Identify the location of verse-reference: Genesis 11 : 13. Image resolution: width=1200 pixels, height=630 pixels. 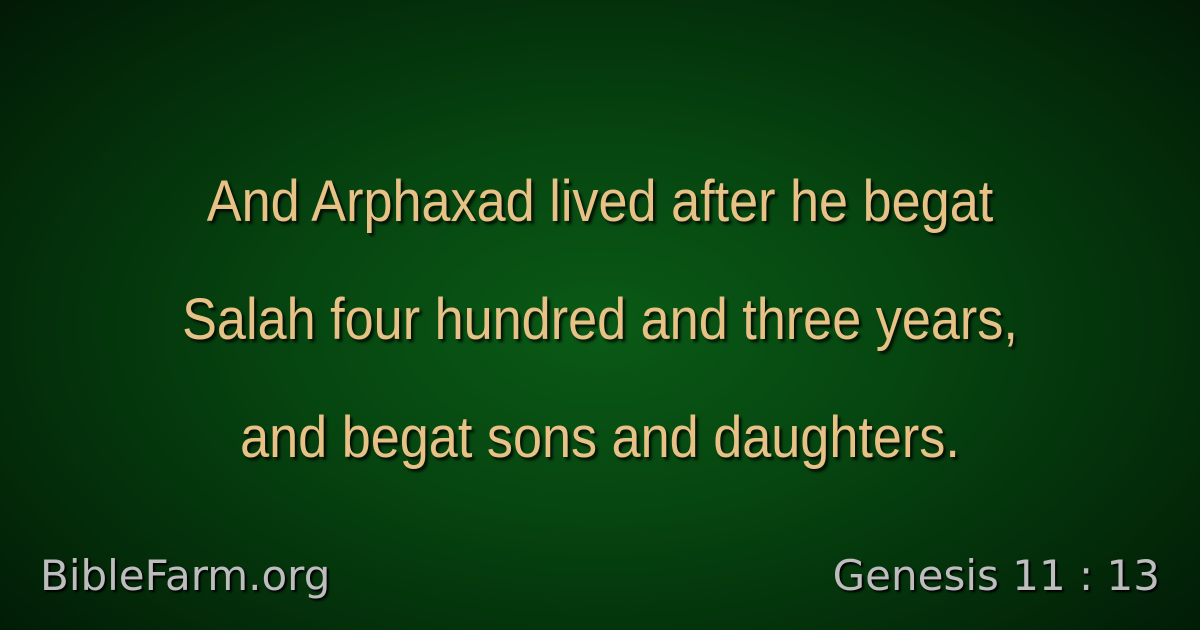
(996, 575).